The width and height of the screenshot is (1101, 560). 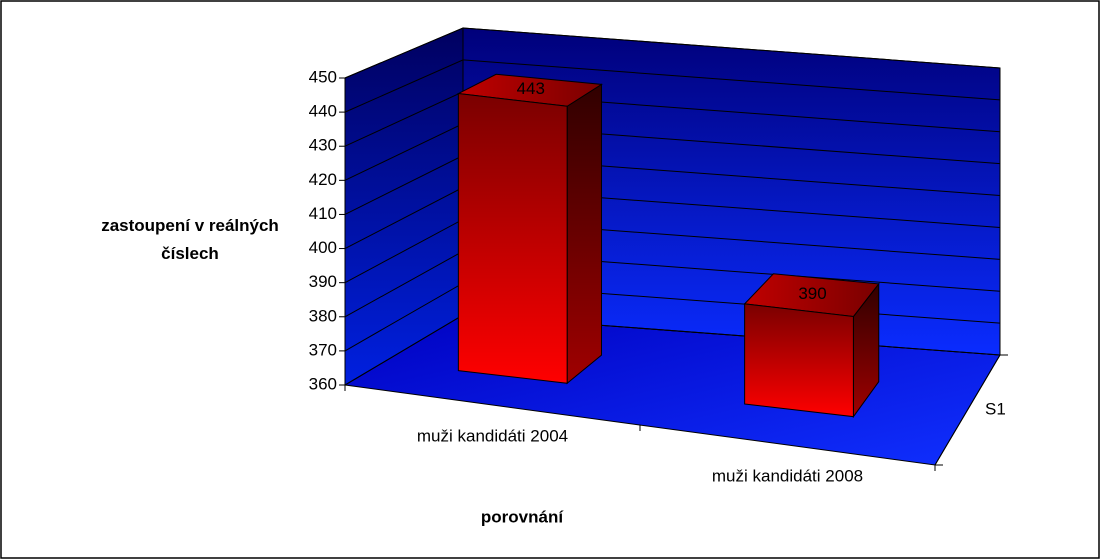 What do you see at coordinates (584, 234) in the screenshot?
I see `bar-side` at bounding box center [584, 234].